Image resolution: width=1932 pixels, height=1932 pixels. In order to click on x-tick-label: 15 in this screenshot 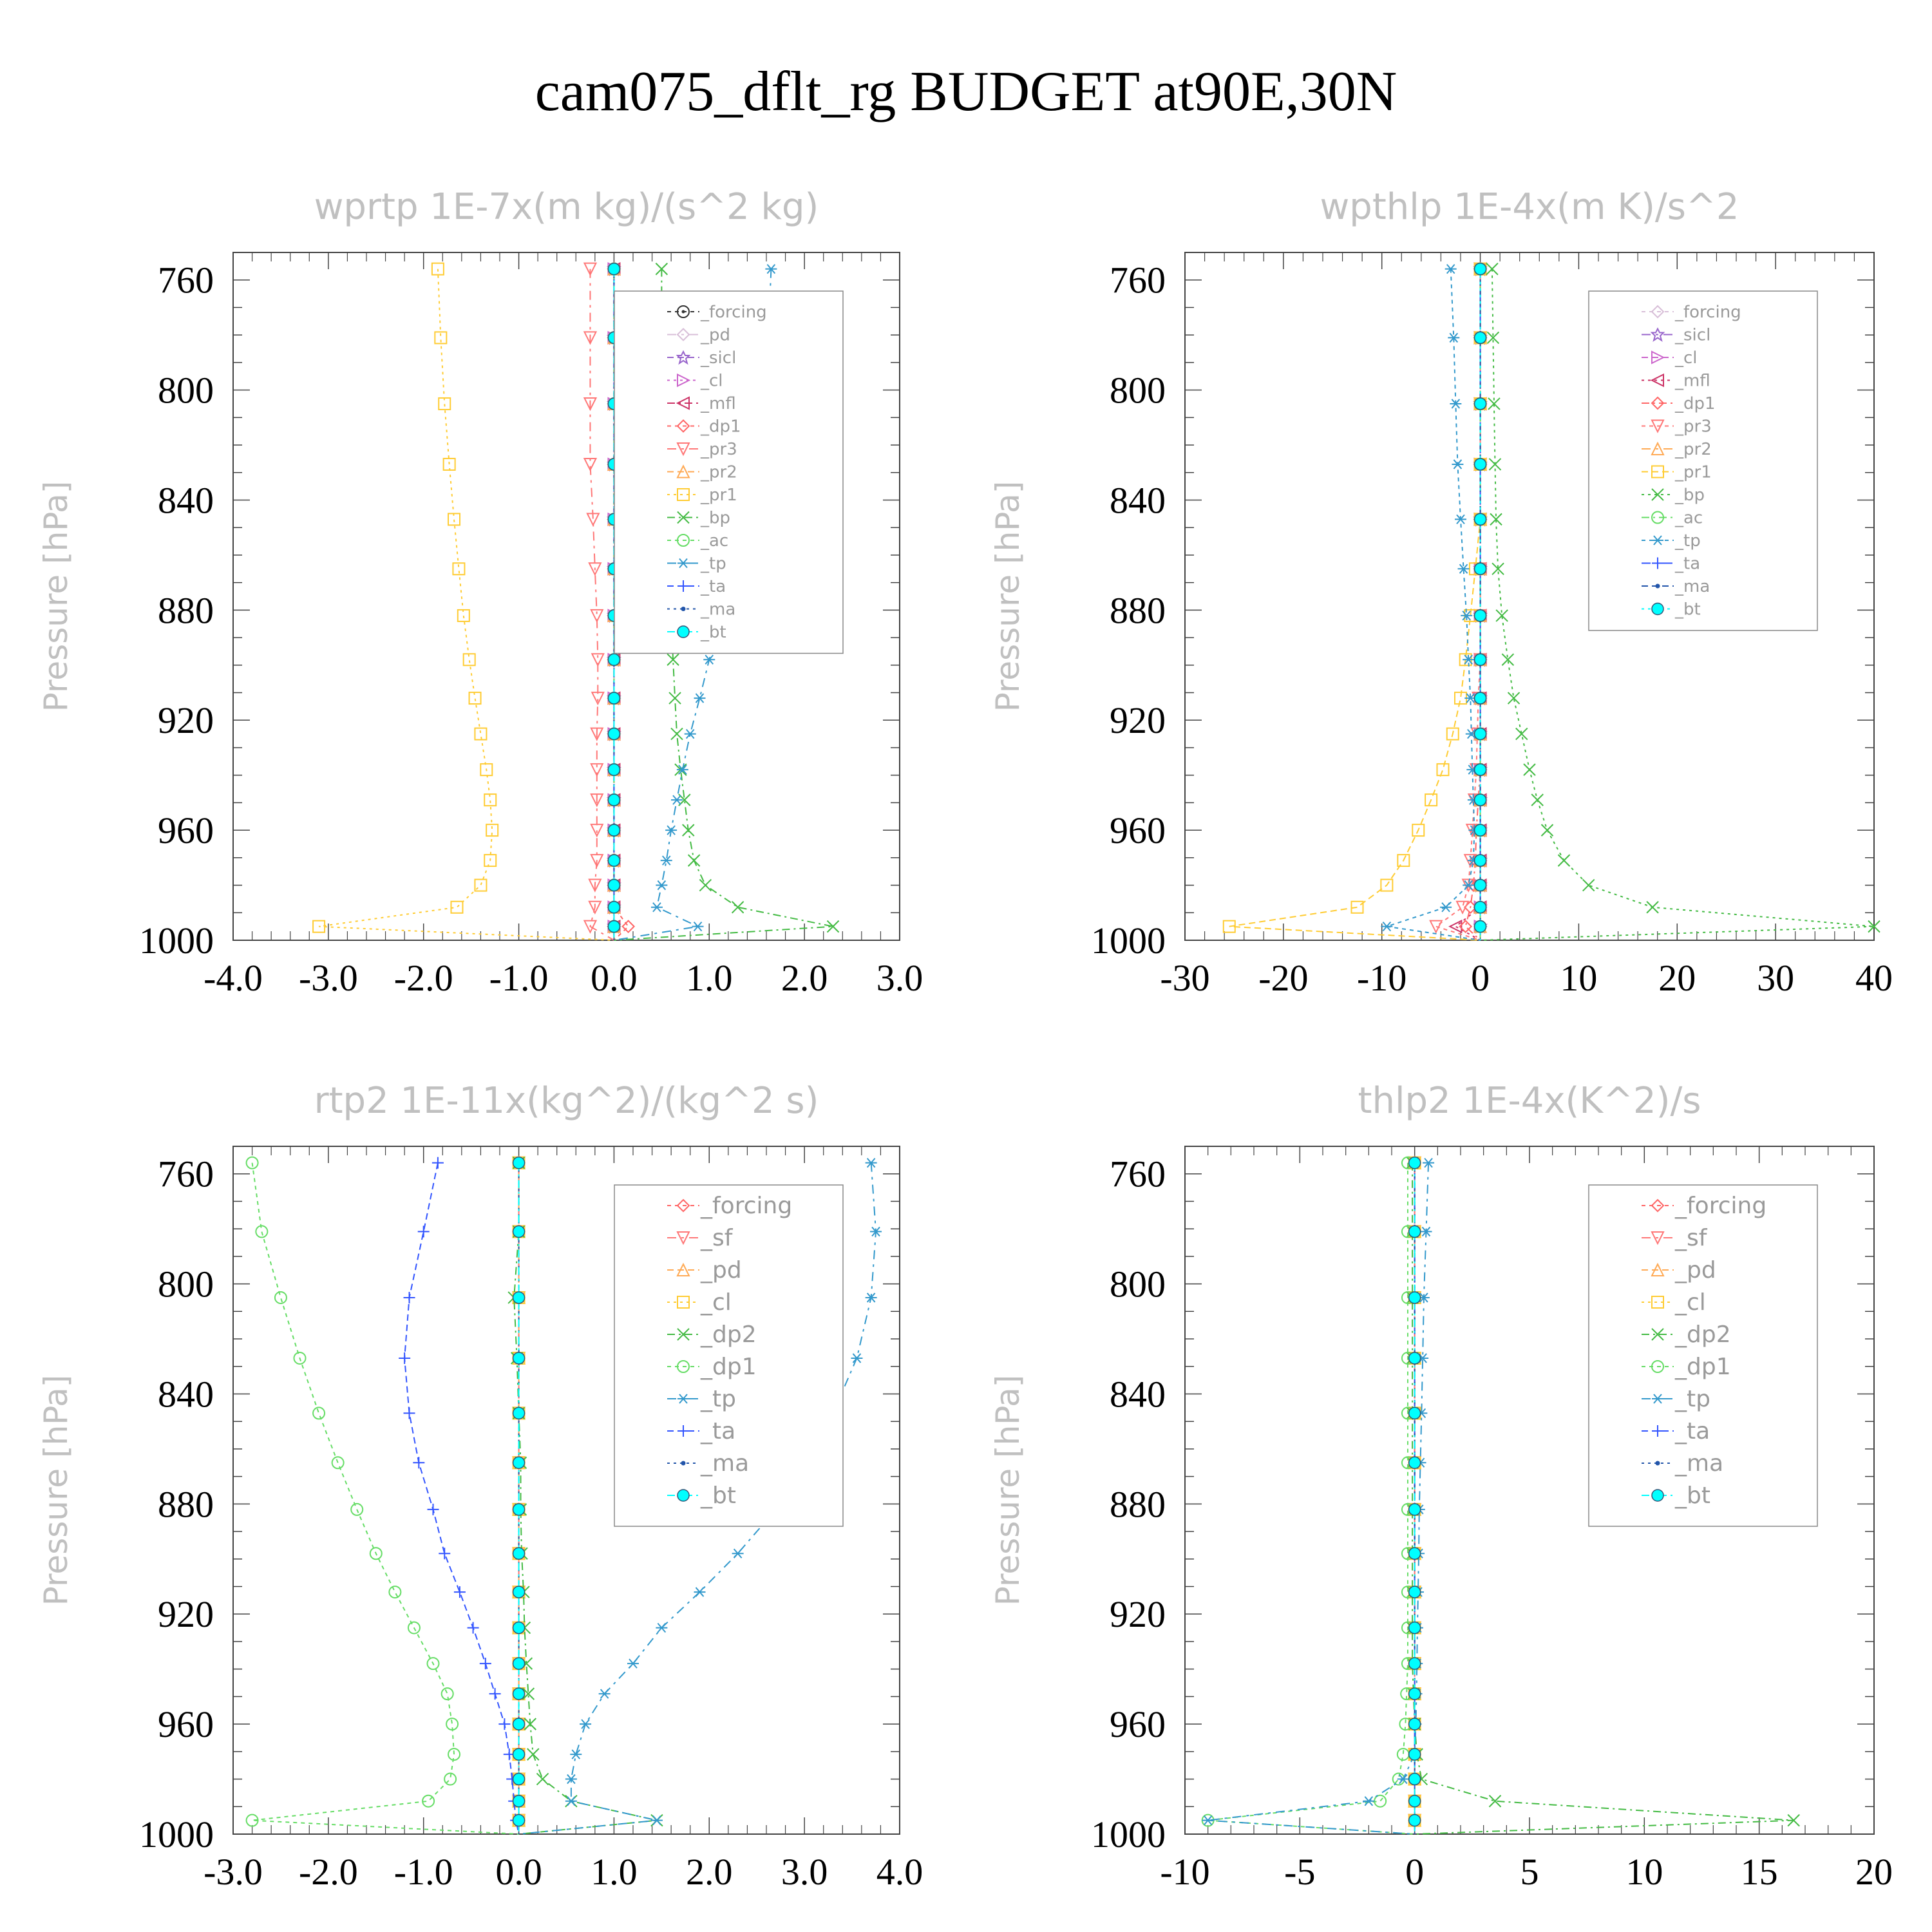, I will do `click(1760, 1872)`.